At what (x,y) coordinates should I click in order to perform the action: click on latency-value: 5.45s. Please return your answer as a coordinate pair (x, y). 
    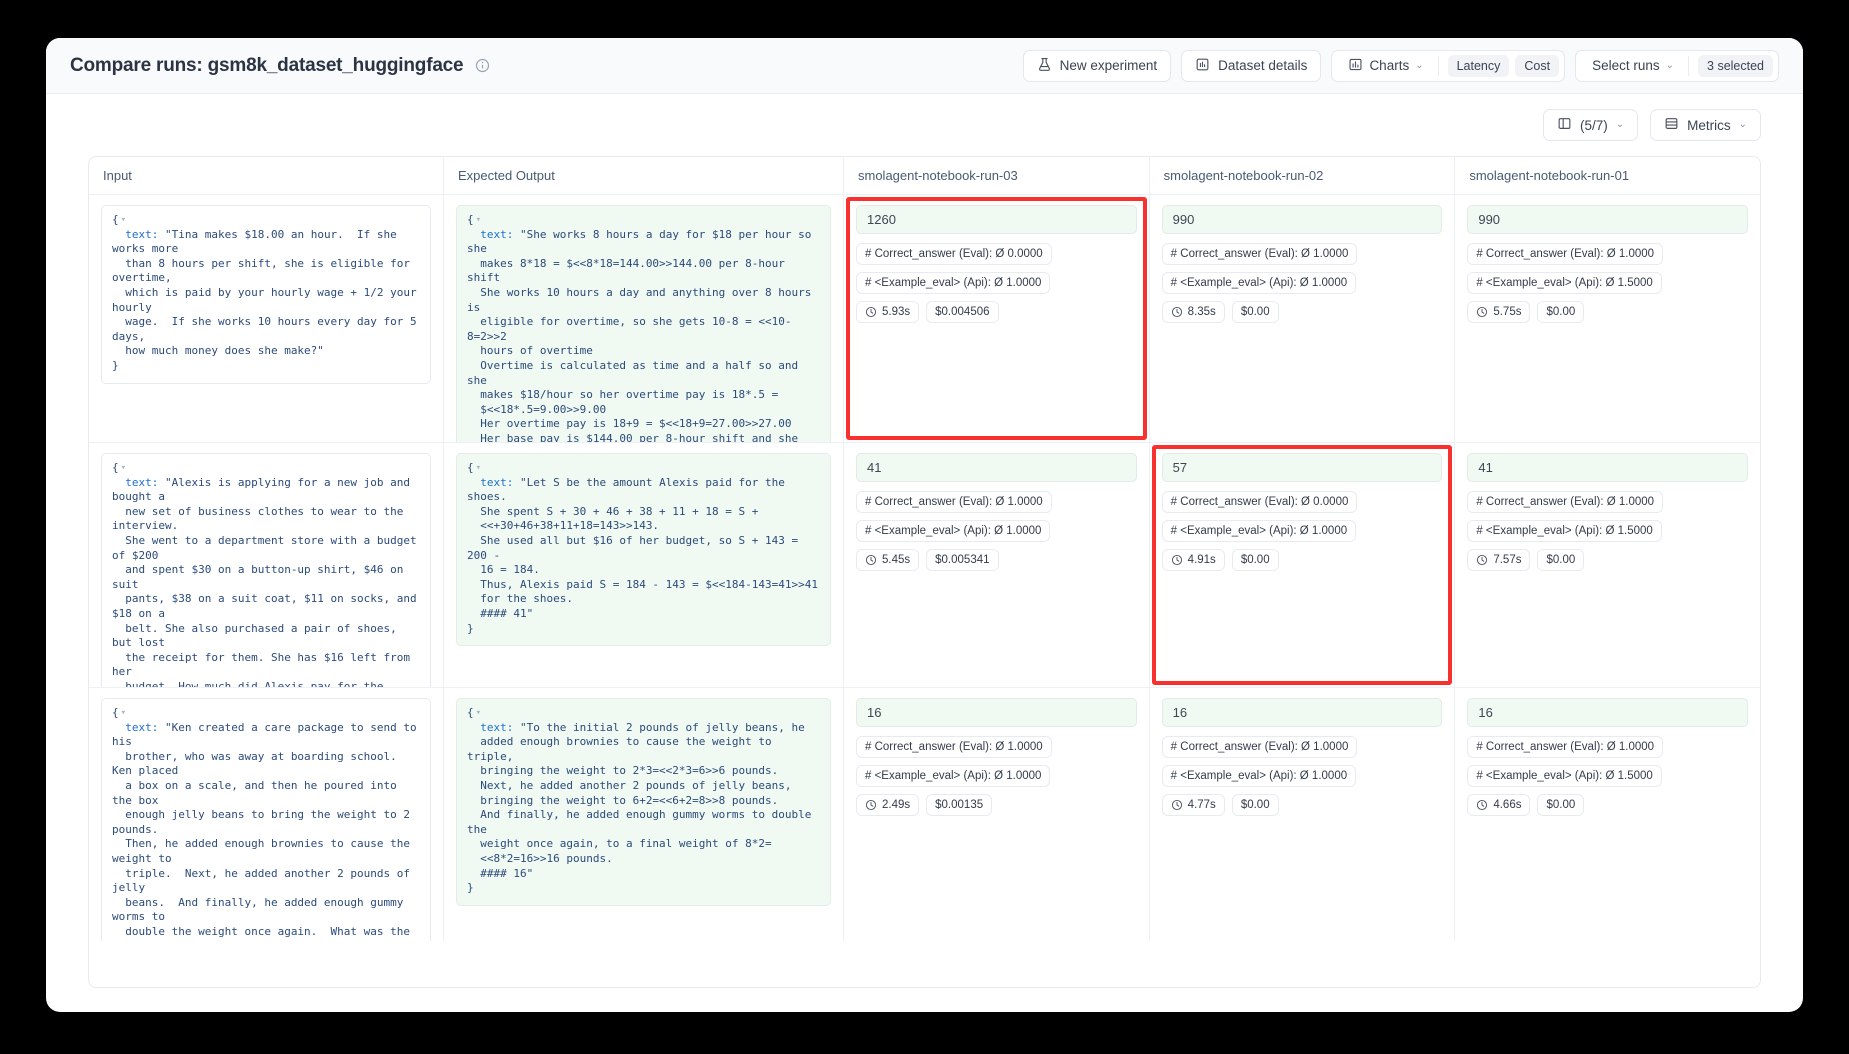
    Looking at the image, I should click on (896, 560).